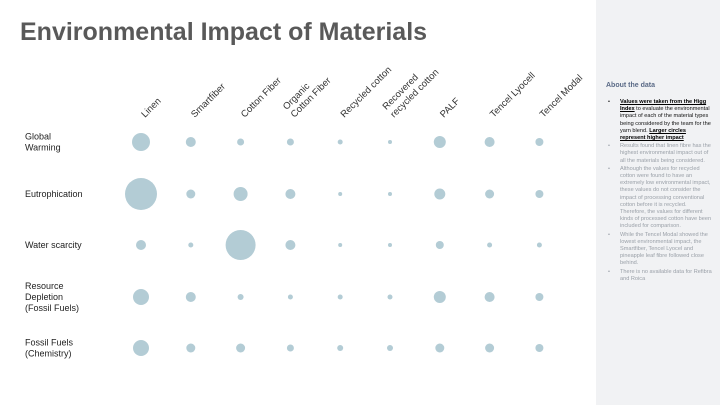 The width and height of the screenshot is (720, 405). Describe the element at coordinates (663, 106) in the screenshot. I see `about-bullet-1-bold-a: Values were taken from the Higg Index` at that location.